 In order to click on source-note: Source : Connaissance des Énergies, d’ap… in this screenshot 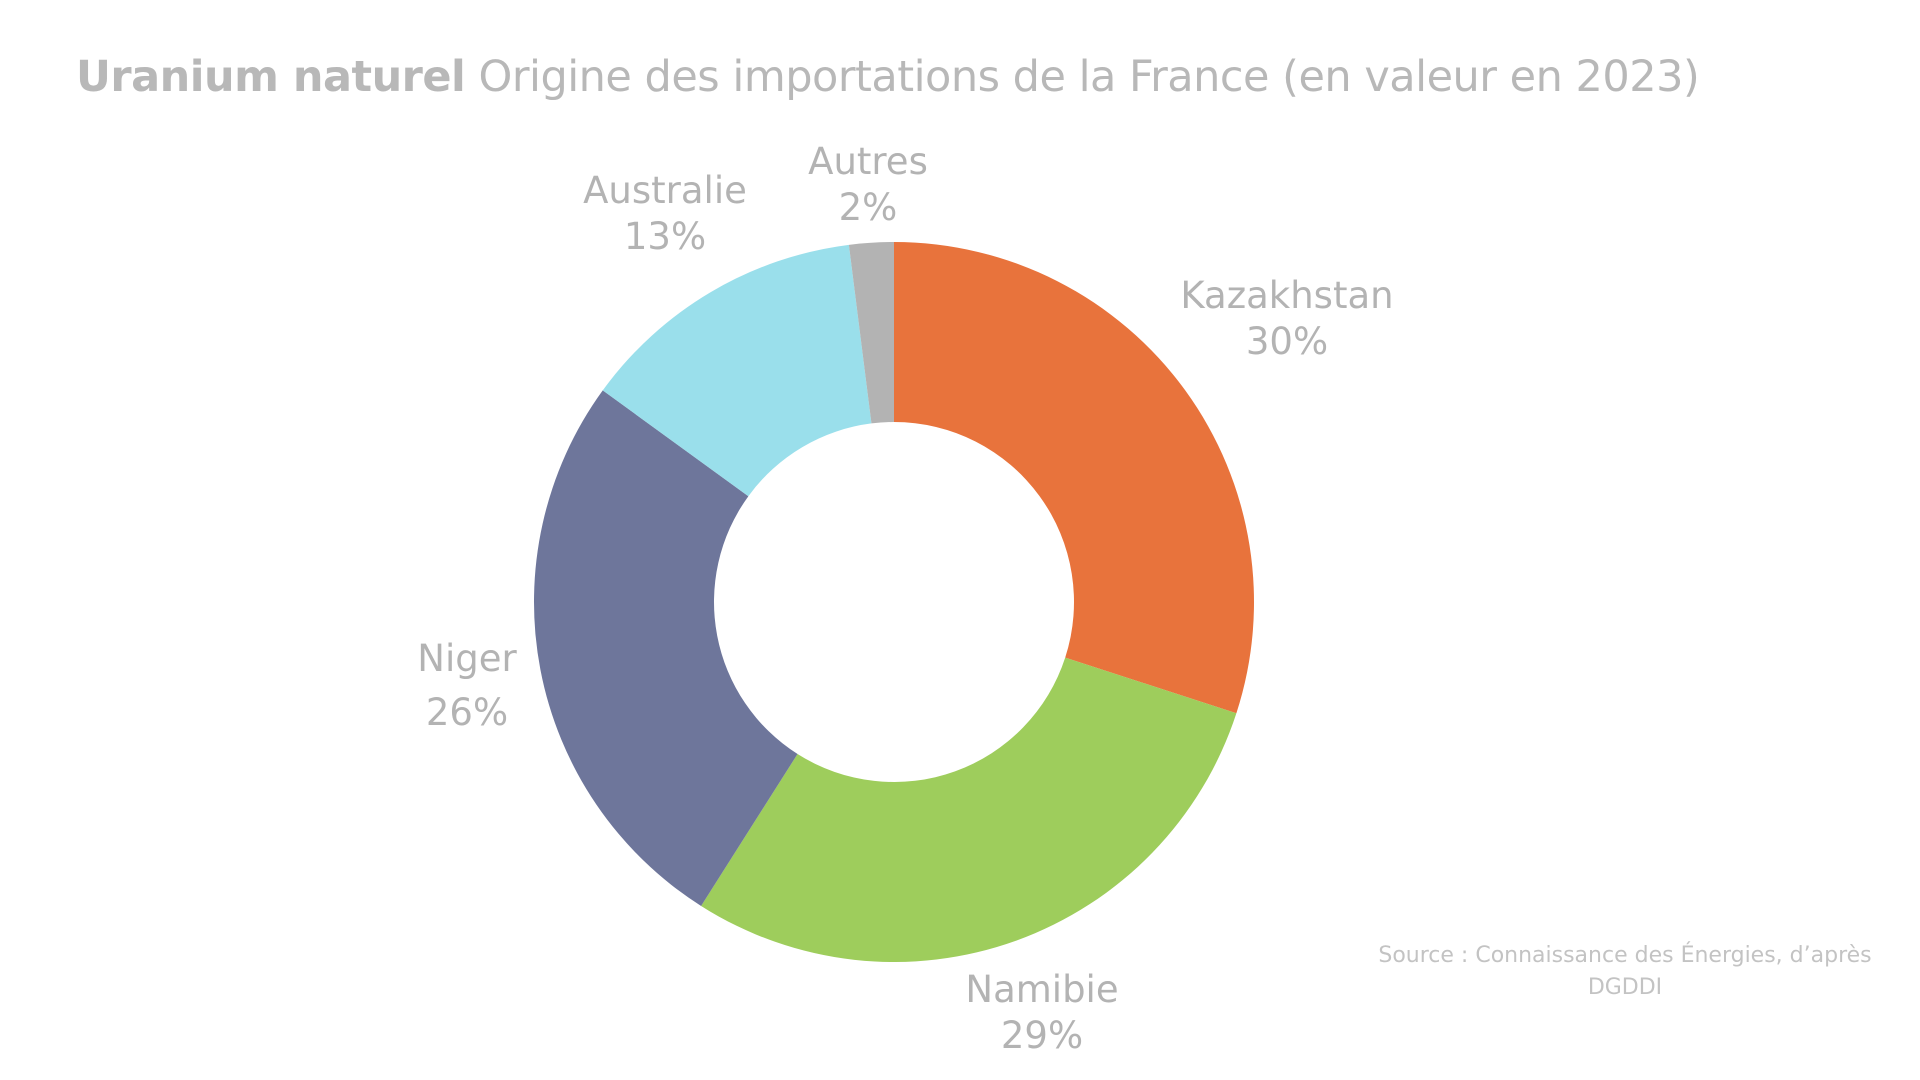, I will do `click(1624, 972)`.